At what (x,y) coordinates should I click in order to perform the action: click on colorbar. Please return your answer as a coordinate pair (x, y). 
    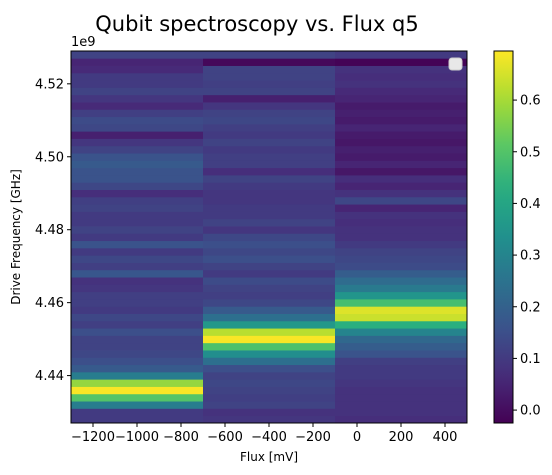
    Looking at the image, I should click on (503, 237).